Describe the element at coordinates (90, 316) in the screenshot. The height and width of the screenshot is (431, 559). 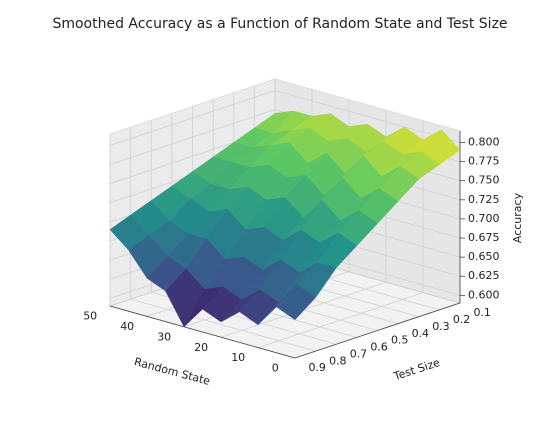
I see `x-tick-label: 50` at that location.